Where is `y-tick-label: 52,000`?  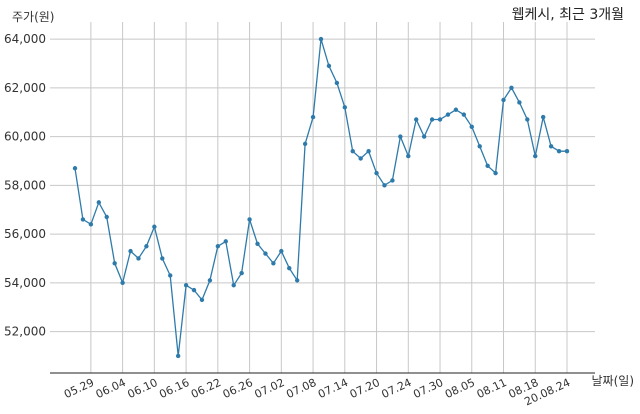 y-tick-label: 52,000 is located at coordinates (25, 332).